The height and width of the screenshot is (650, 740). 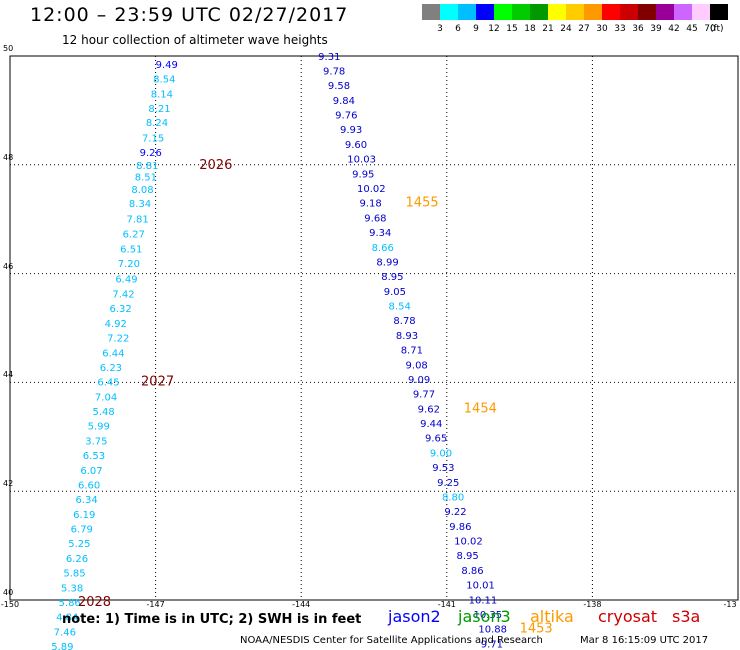 I want to click on wave-height-value: 8.24, so click(x=157, y=123).